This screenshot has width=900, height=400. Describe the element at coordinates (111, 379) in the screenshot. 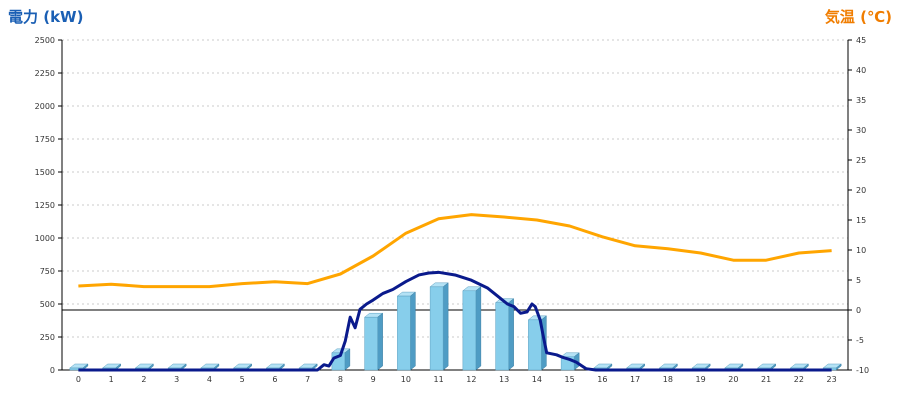

I see `x-tick-label: 1` at that location.